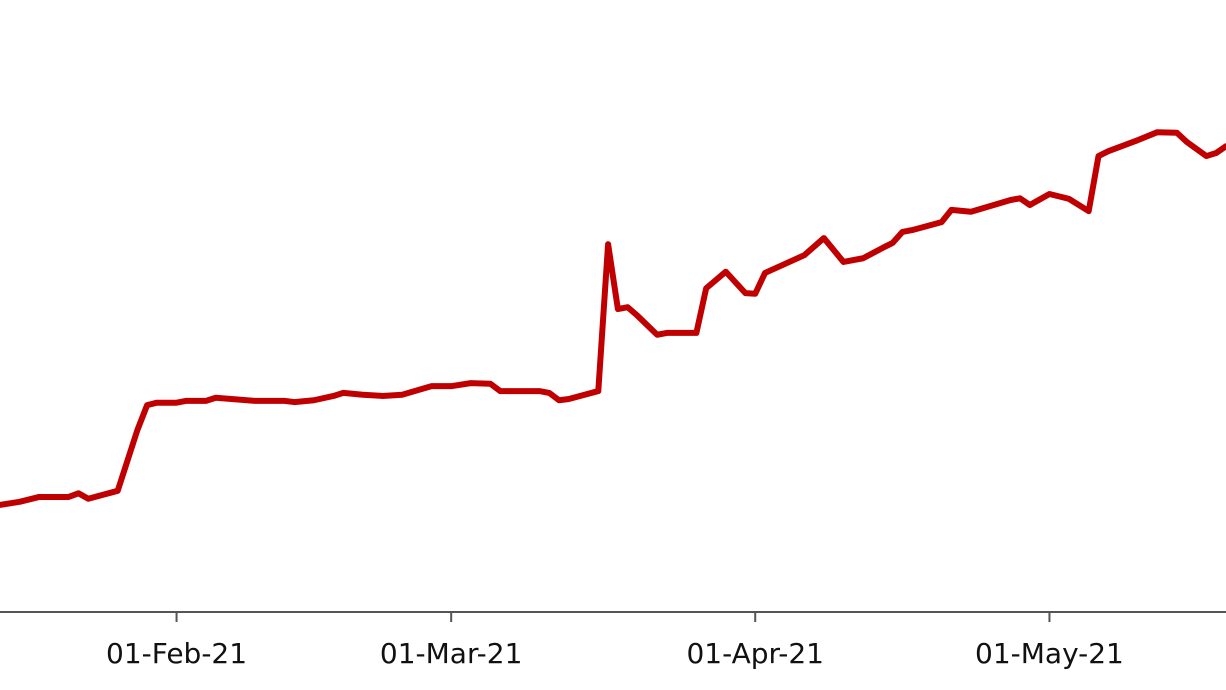  Describe the element at coordinates (451, 653) in the screenshot. I see `x-tick-label: 01-Mar-21` at that location.